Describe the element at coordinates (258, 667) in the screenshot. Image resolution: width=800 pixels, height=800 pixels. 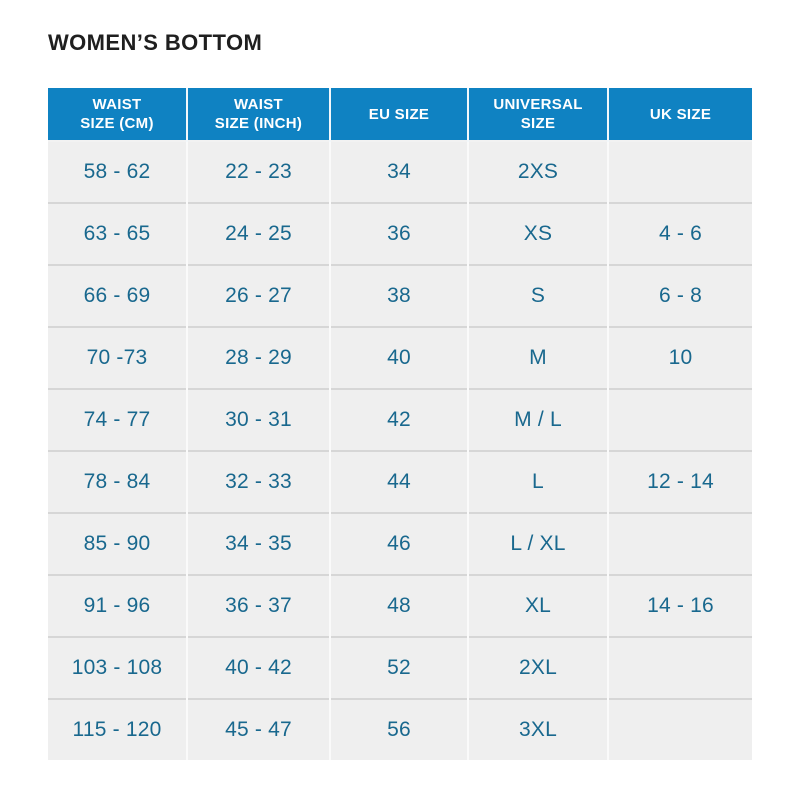
I see `table-cell: 40 - 42` at that location.